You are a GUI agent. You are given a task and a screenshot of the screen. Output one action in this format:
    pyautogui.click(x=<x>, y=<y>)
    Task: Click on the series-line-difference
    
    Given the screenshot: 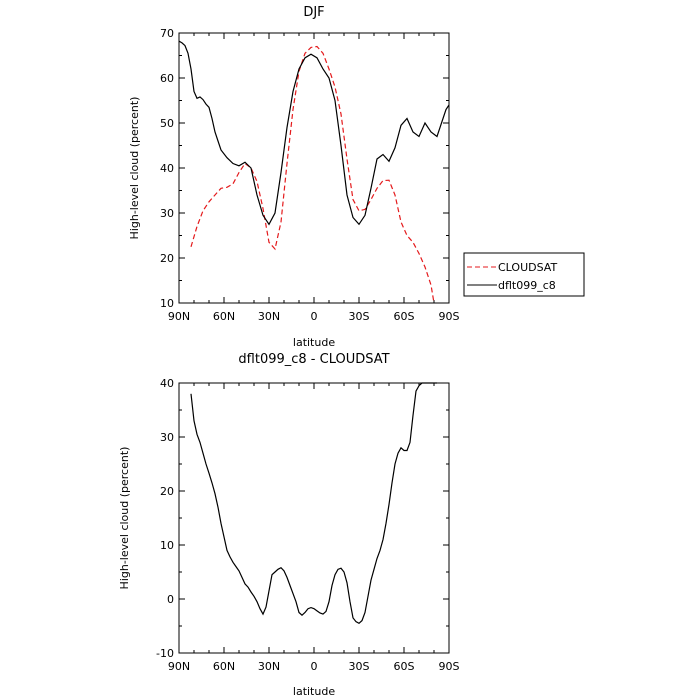 What is the action you would take?
    pyautogui.click(x=313, y=503)
    